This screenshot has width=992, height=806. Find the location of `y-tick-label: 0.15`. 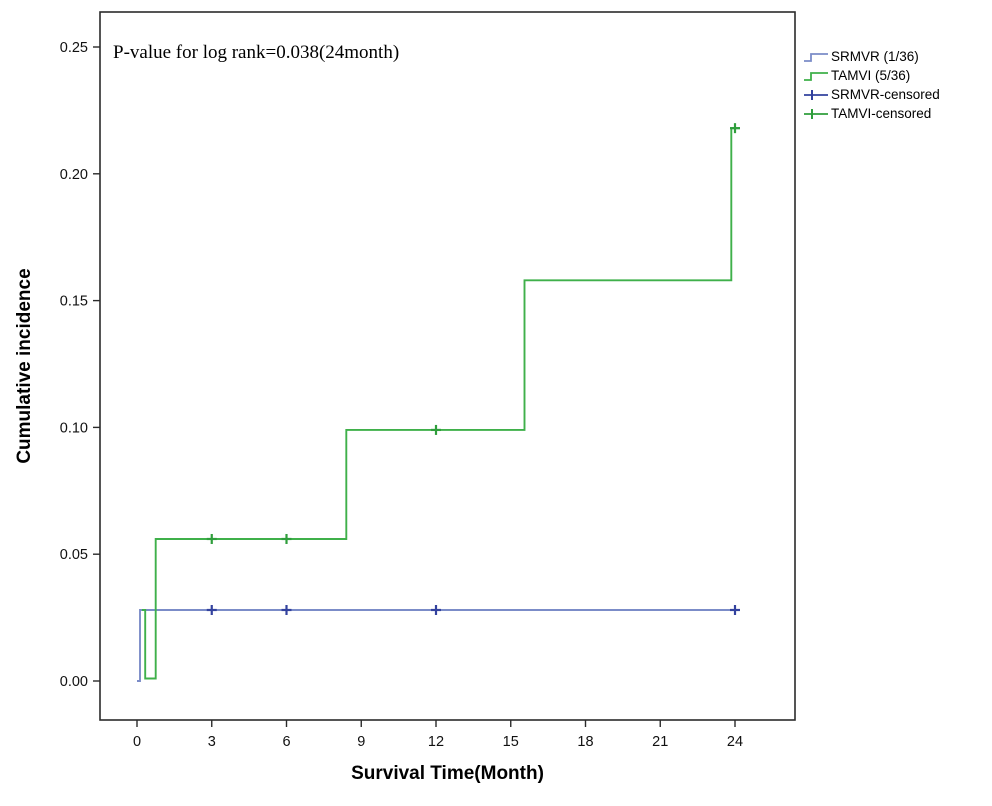

y-tick-label: 0.15 is located at coordinates (74, 302).